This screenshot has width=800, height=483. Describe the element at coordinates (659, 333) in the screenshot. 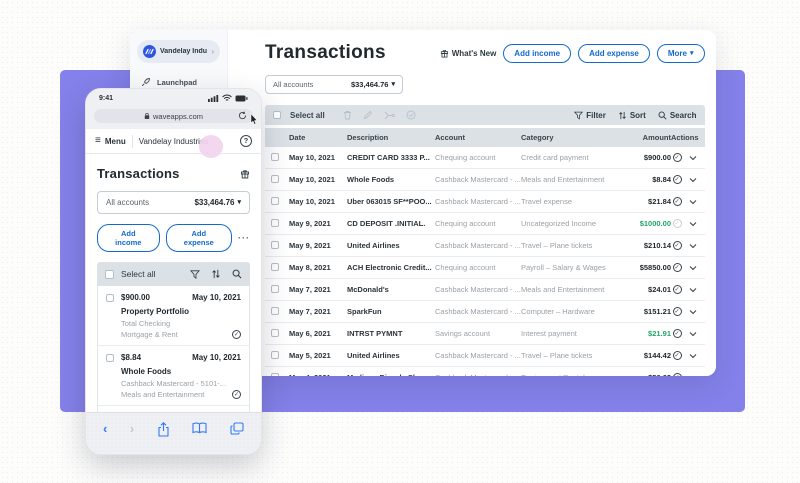

I see `cell-amount: $21.91` at that location.